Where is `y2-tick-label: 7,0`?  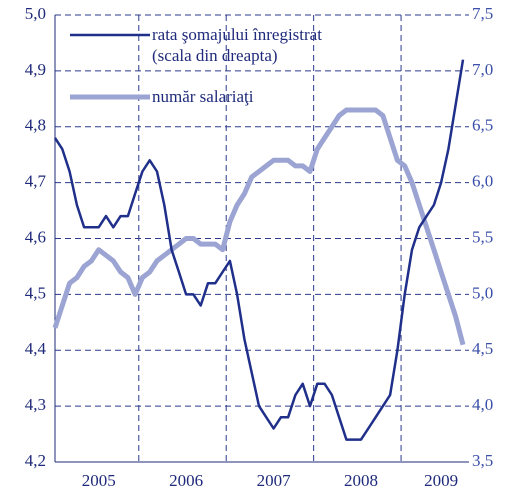
y2-tick-label: 7,0 is located at coordinates (482, 69).